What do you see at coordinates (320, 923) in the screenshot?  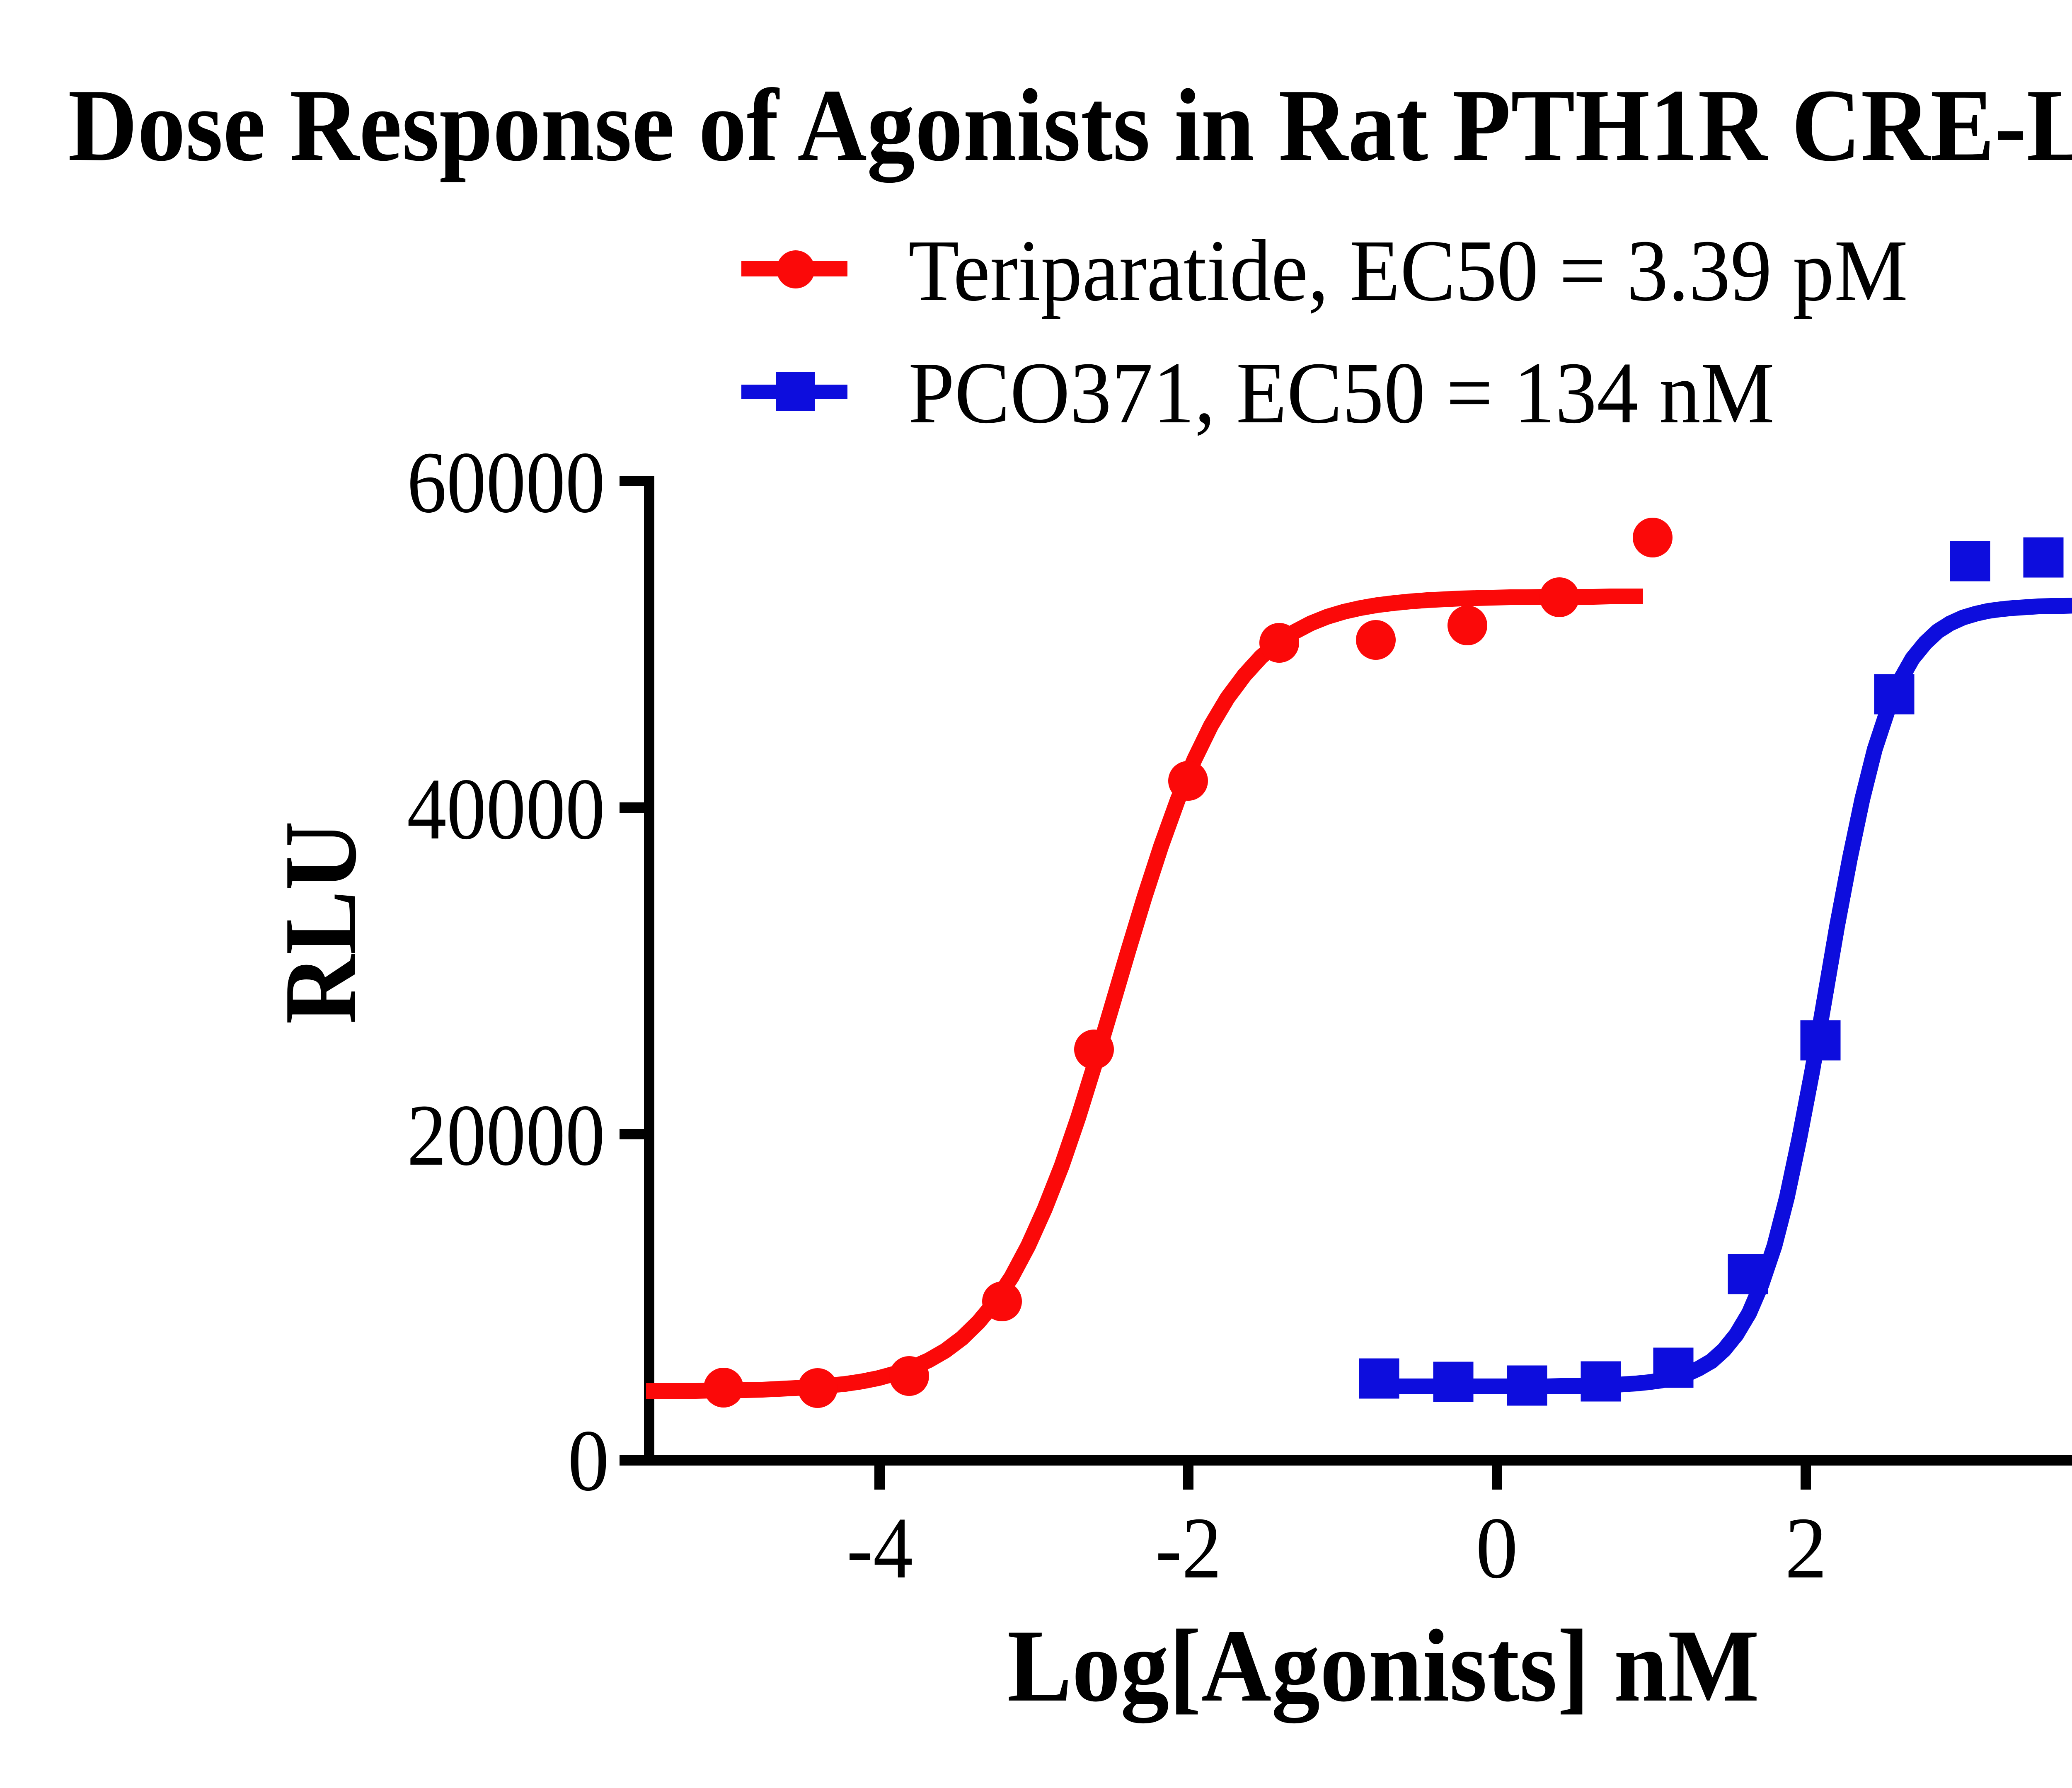 I see `svg-text: RLU` at bounding box center [320, 923].